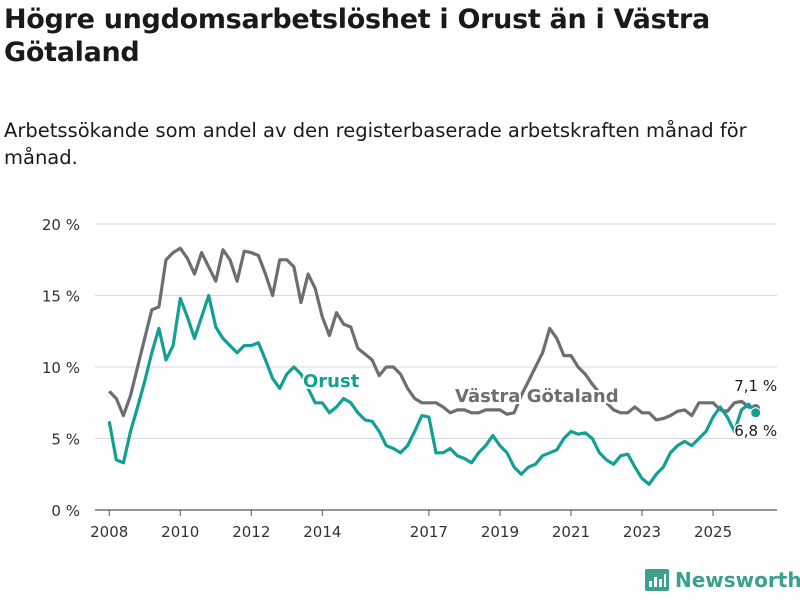 The width and height of the screenshot is (800, 600). I want to click on x-tick-label: 2017, so click(429, 532).